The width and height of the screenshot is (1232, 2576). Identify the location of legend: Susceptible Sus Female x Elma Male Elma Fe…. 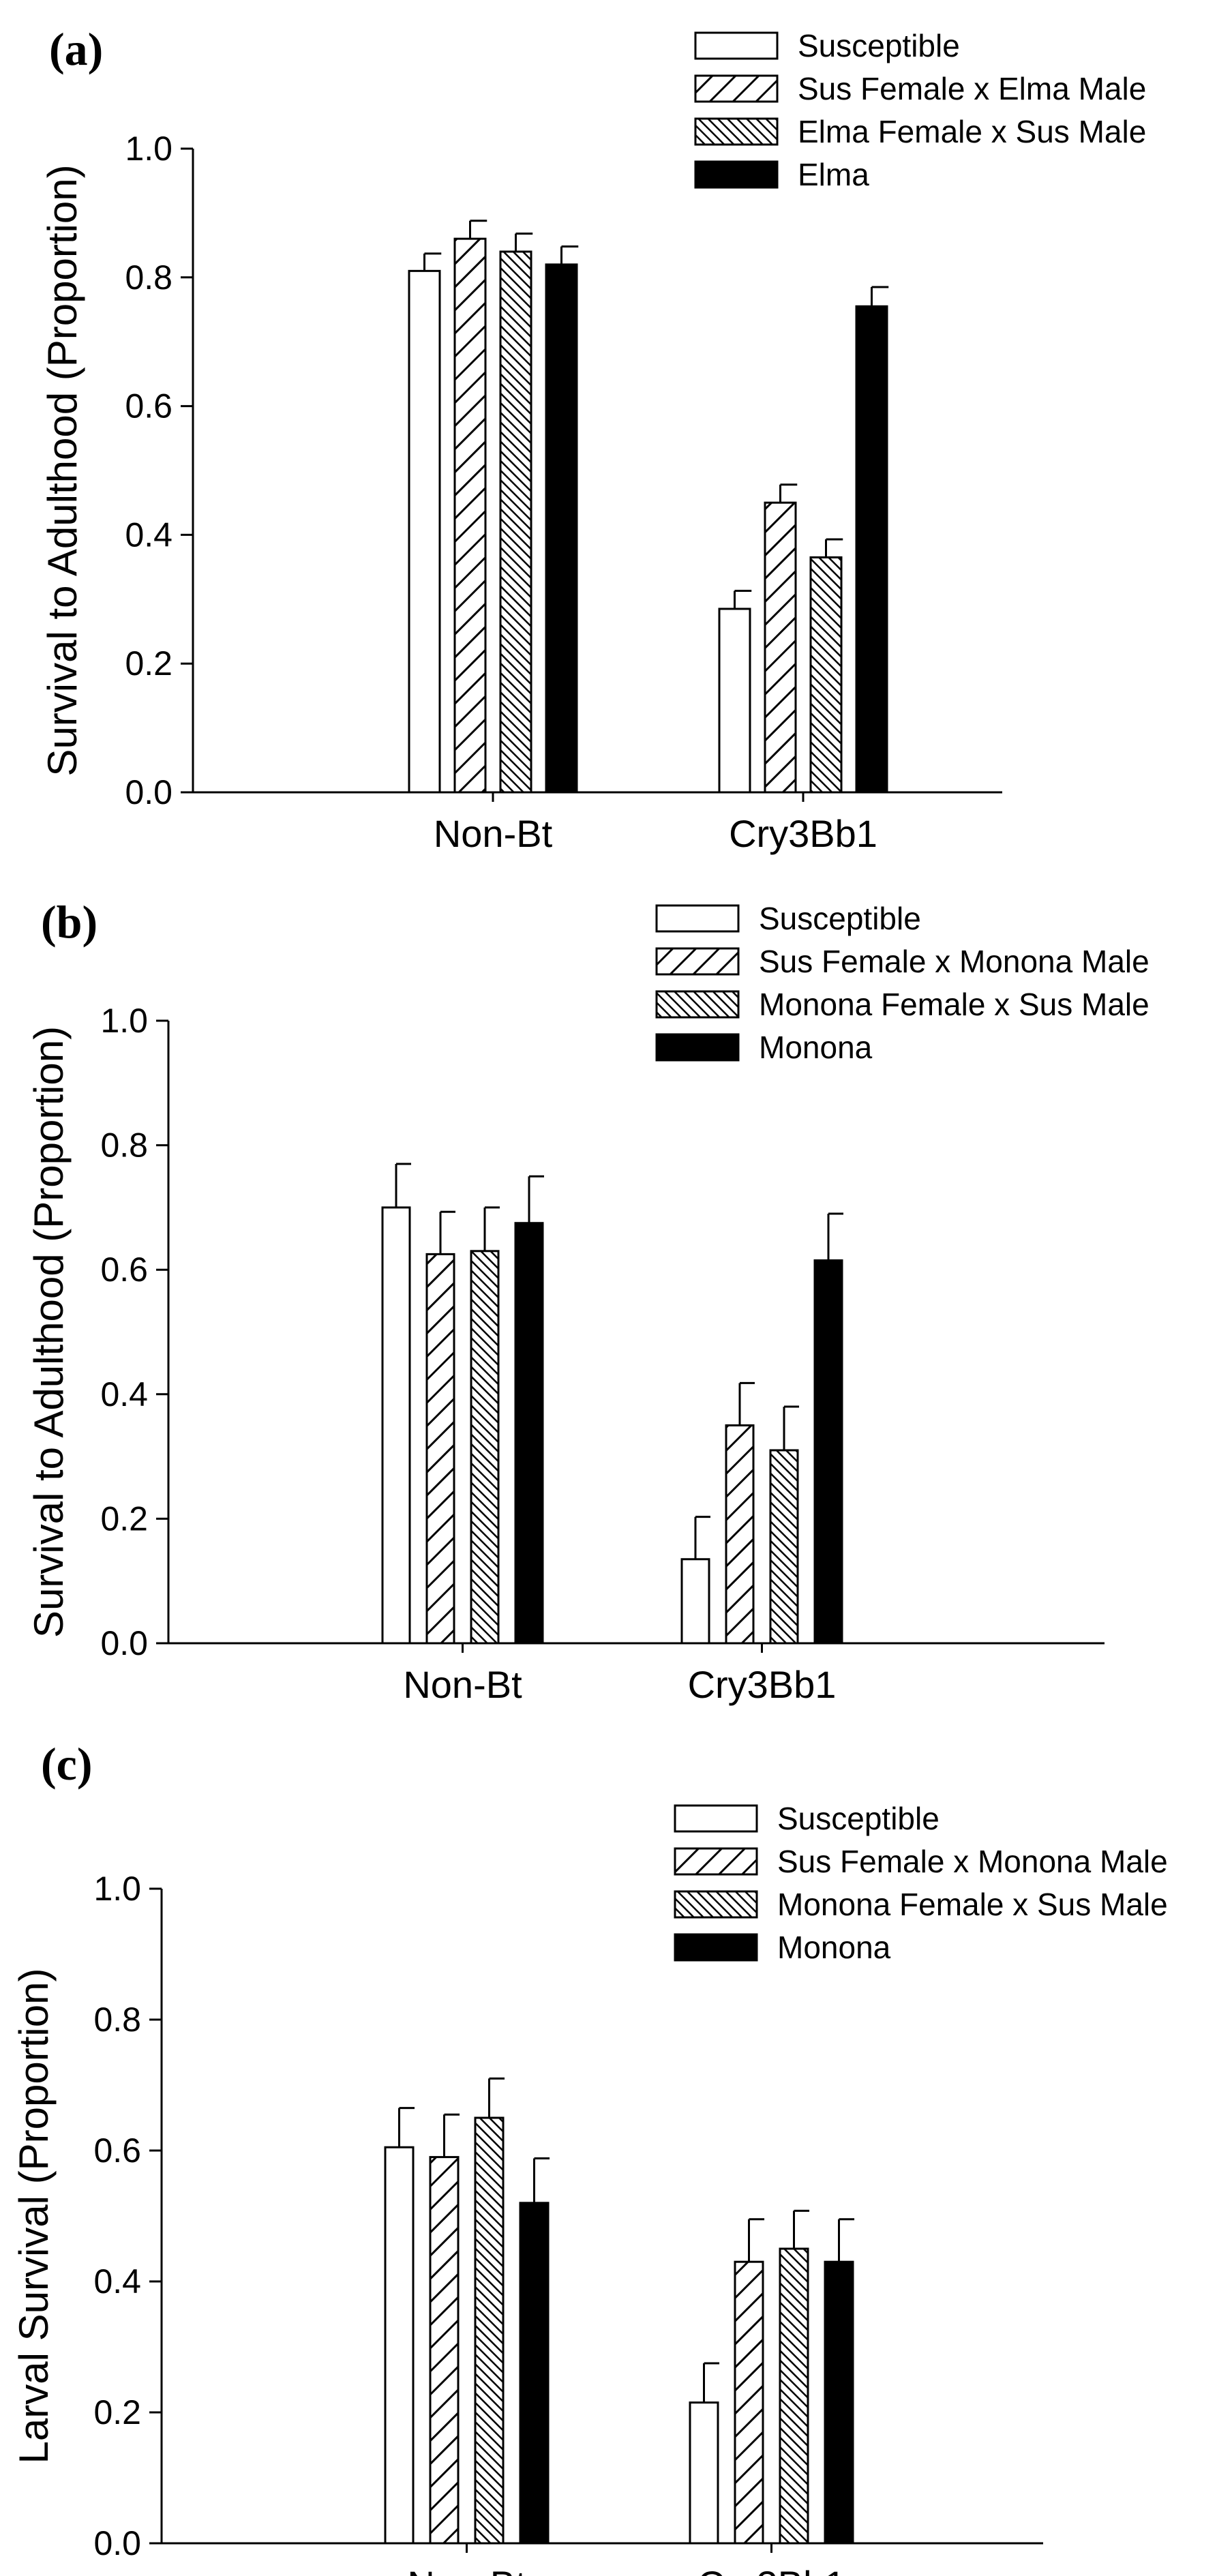
(920, 110).